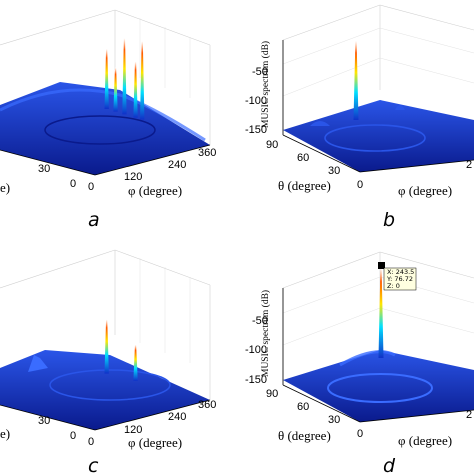  Describe the element at coordinates (121, 350) in the screenshot. I see `panel-c-peaks` at that location.